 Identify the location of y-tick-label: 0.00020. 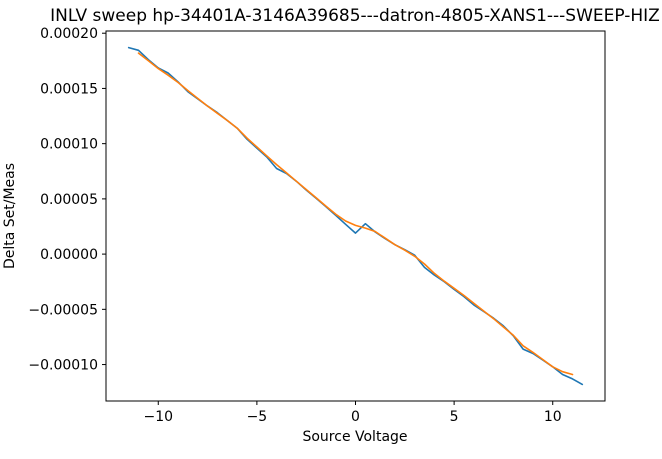
(69, 34).